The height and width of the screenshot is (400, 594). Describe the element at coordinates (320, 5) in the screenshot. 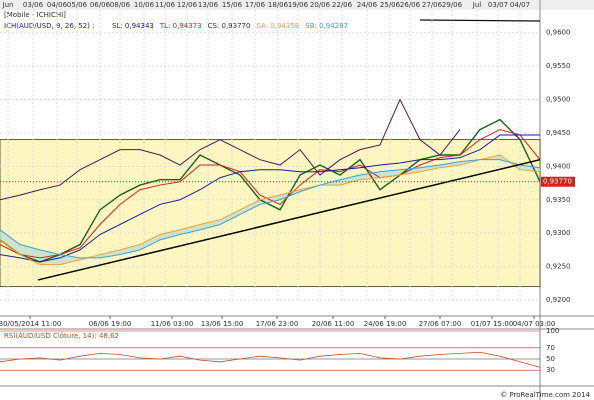

I see `top-tick-label: 20/06` at that location.